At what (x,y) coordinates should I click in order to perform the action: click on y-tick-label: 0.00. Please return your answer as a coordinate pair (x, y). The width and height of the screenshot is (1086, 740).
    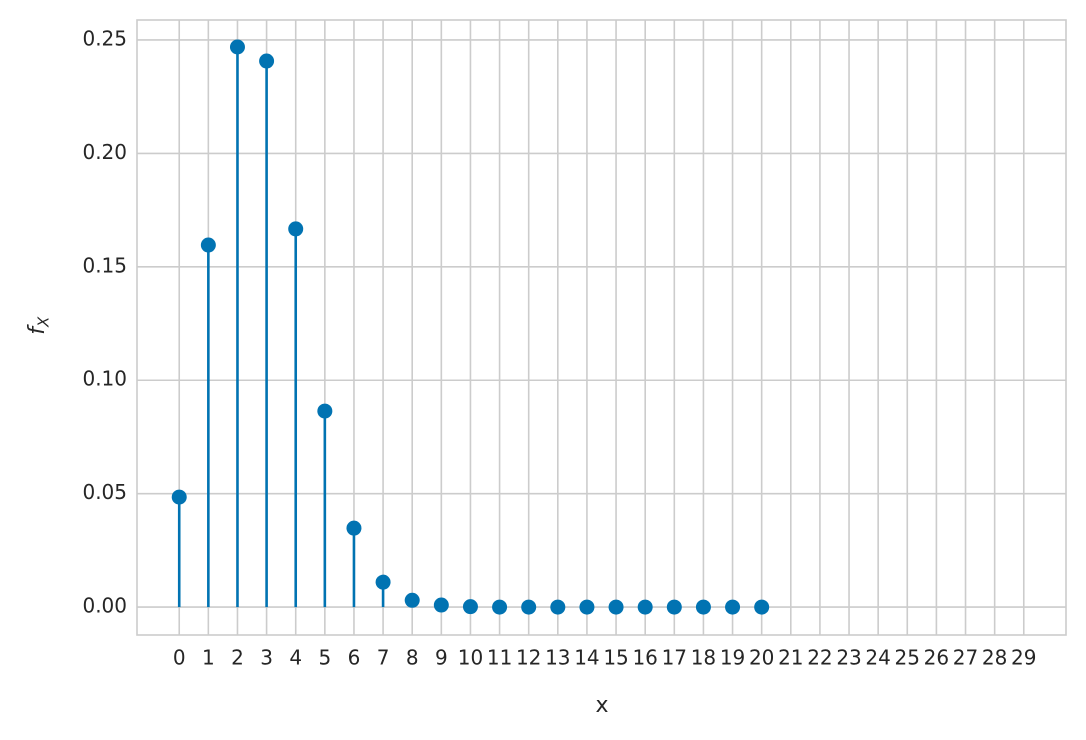
    Looking at the image, I should click on (104, 606).